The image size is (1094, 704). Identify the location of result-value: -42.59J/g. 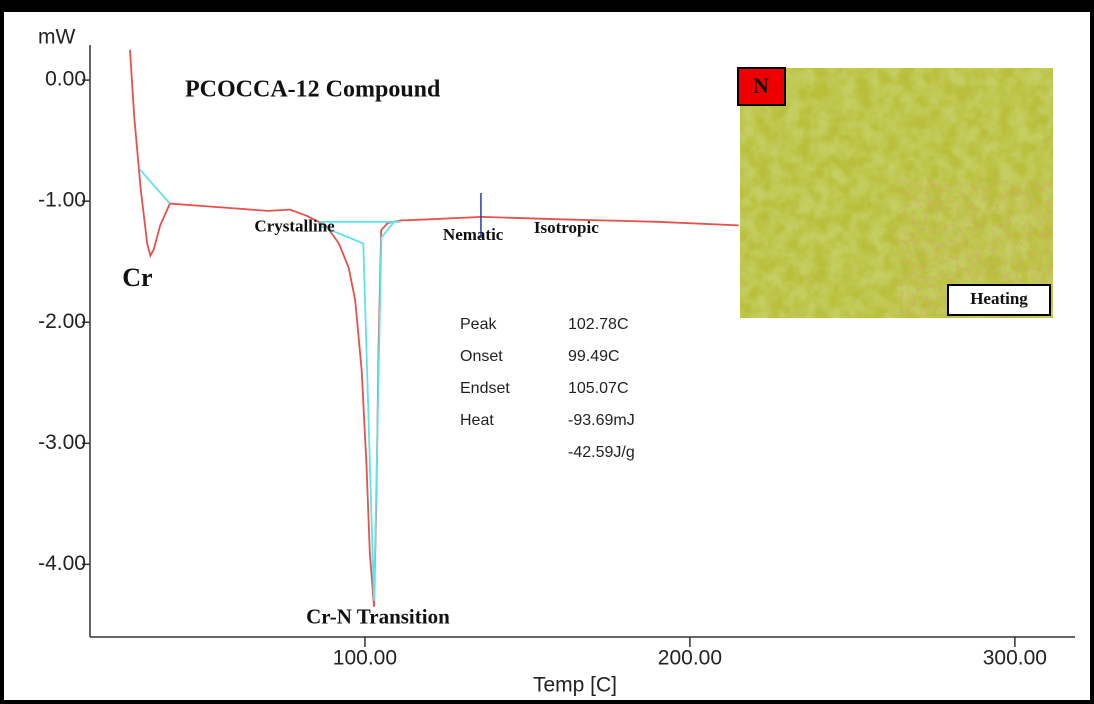
(601, 452).